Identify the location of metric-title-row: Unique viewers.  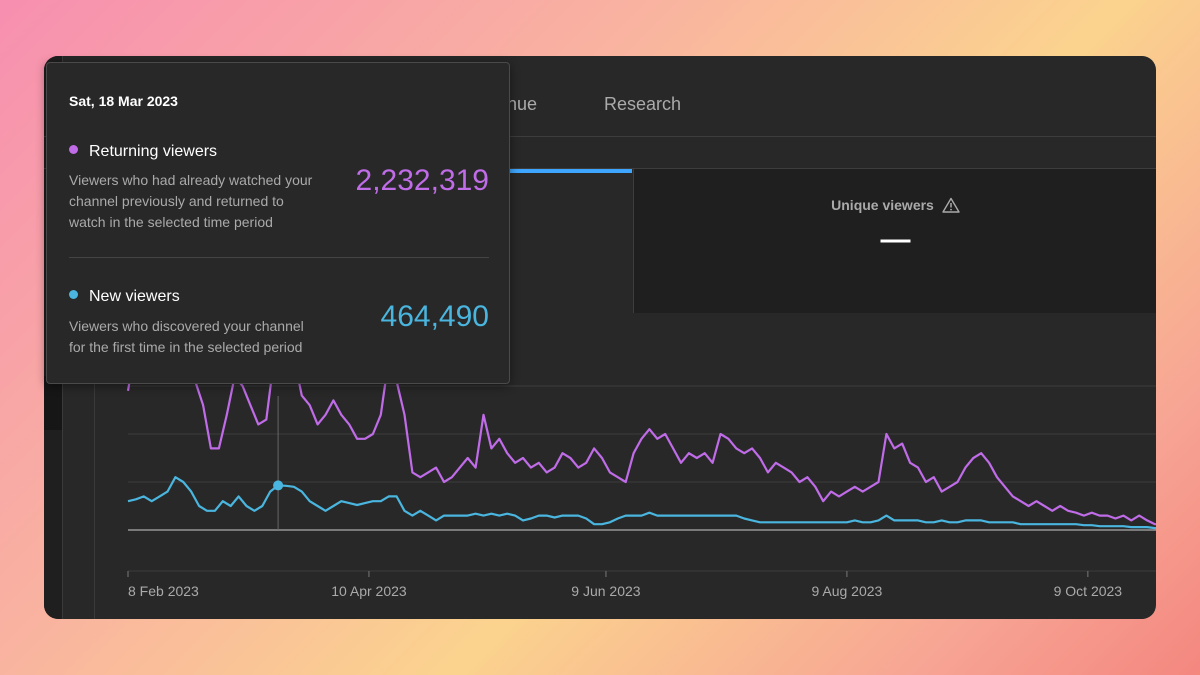
(895, 205).